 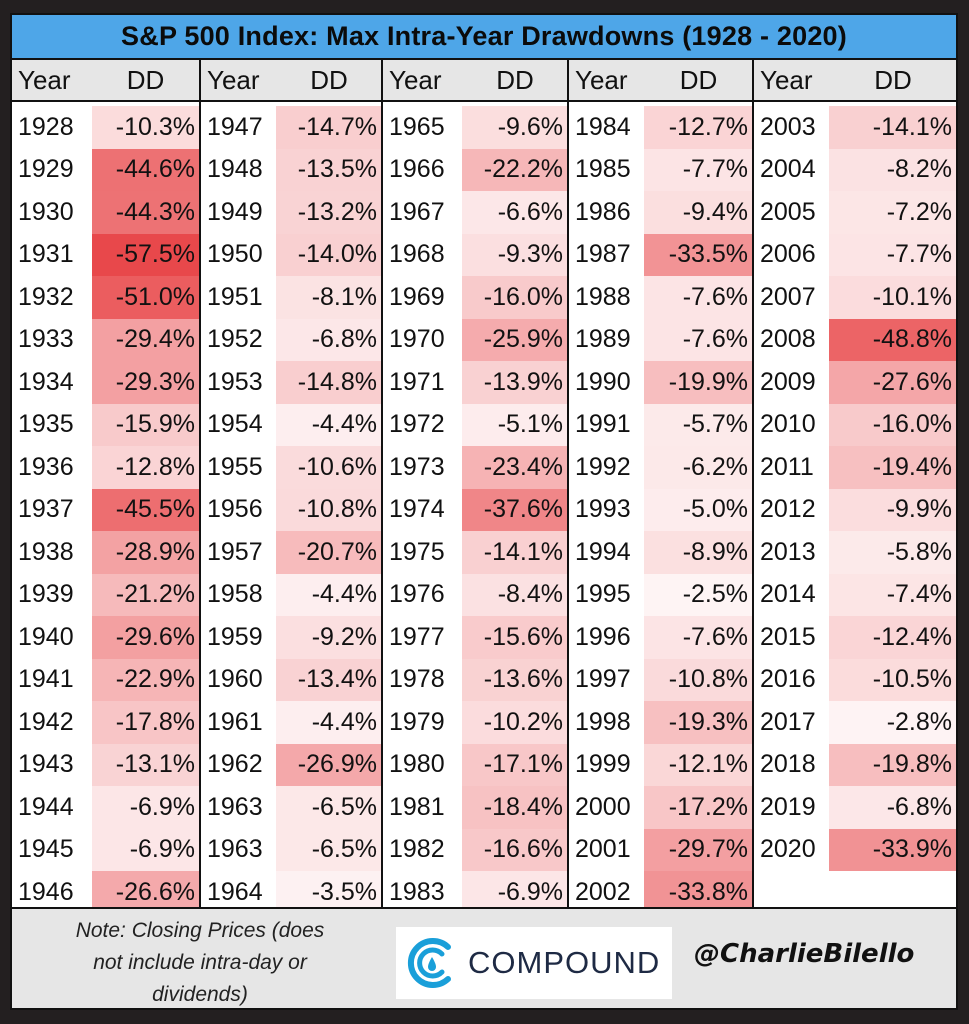 What do you see at coordinates (328, 679) in the screenshot?
I see `drawdown-cell: -13.4%` at bounding box center [328, 679].